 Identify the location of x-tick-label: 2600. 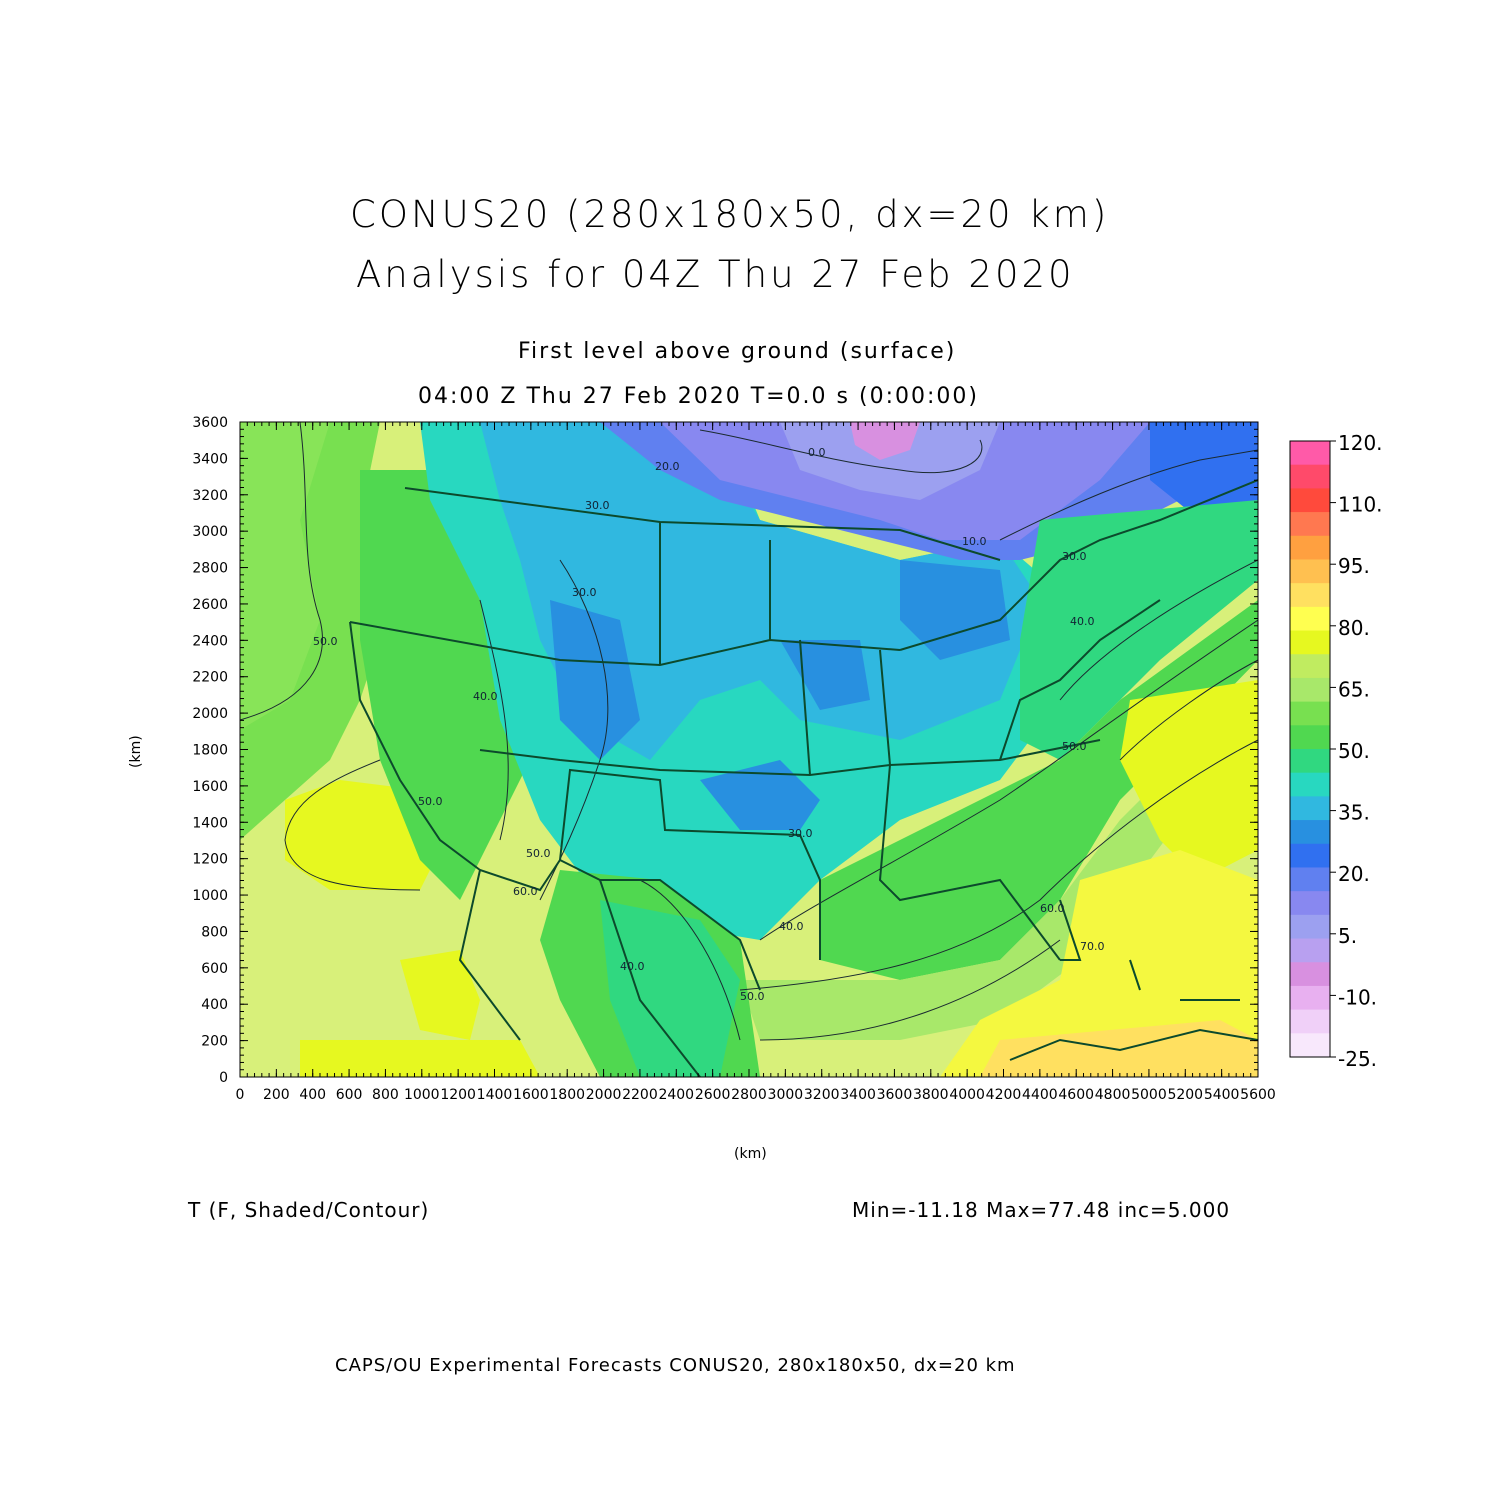
(713, 1095).